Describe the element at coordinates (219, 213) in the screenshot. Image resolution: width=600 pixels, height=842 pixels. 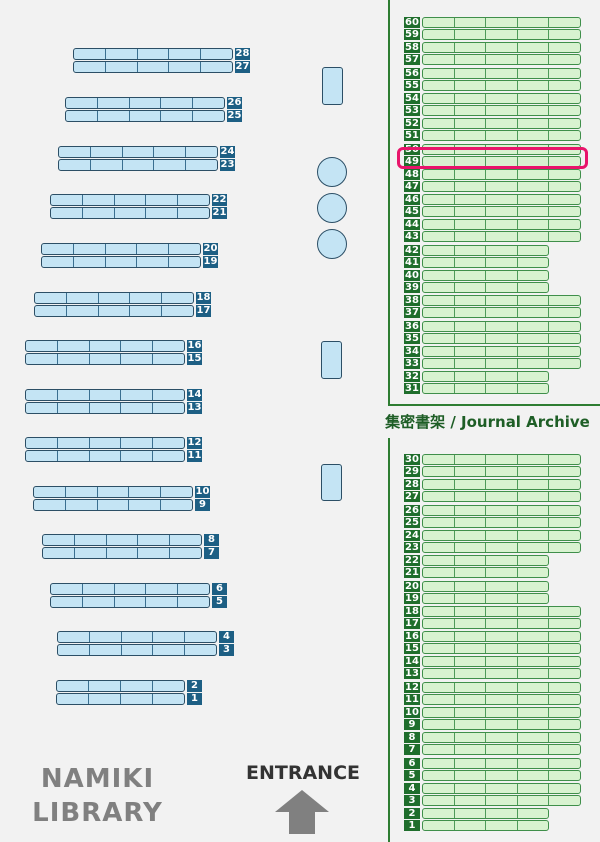
I see `shelf-number: 21` at that location.